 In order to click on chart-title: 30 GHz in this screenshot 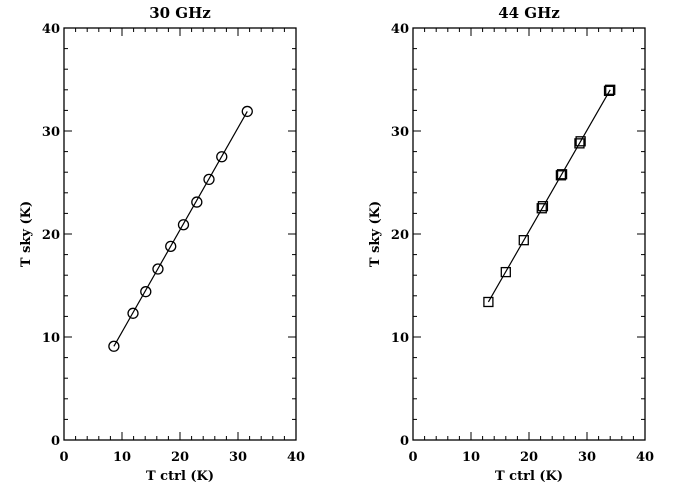, I will do `click(180, 13)`.